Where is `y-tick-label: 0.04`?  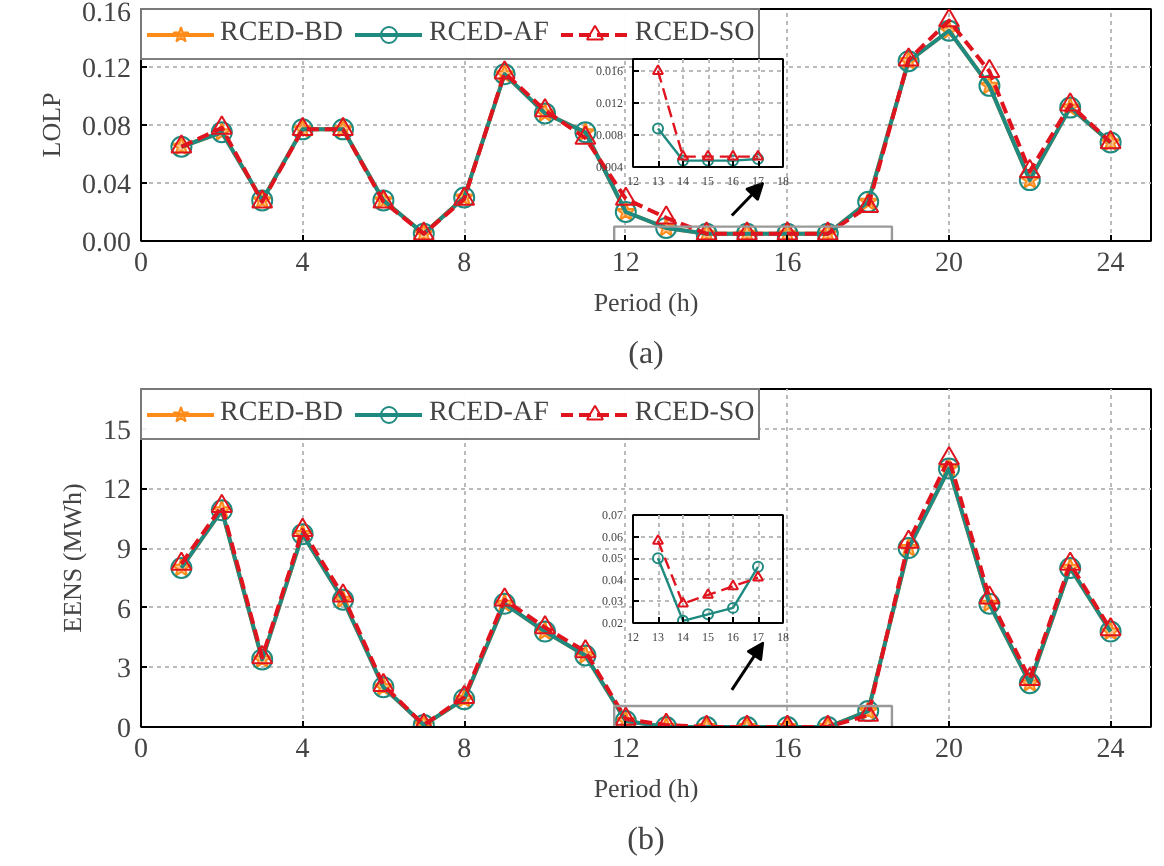 y-tick-label: 0.04 is located at coordinates (106, 186).